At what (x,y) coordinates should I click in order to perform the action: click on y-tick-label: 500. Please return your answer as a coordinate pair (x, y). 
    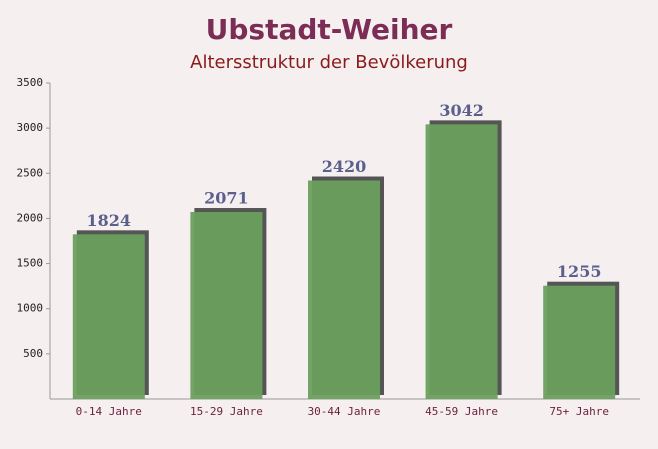
    Looking at the image, I should click on (33, 353).